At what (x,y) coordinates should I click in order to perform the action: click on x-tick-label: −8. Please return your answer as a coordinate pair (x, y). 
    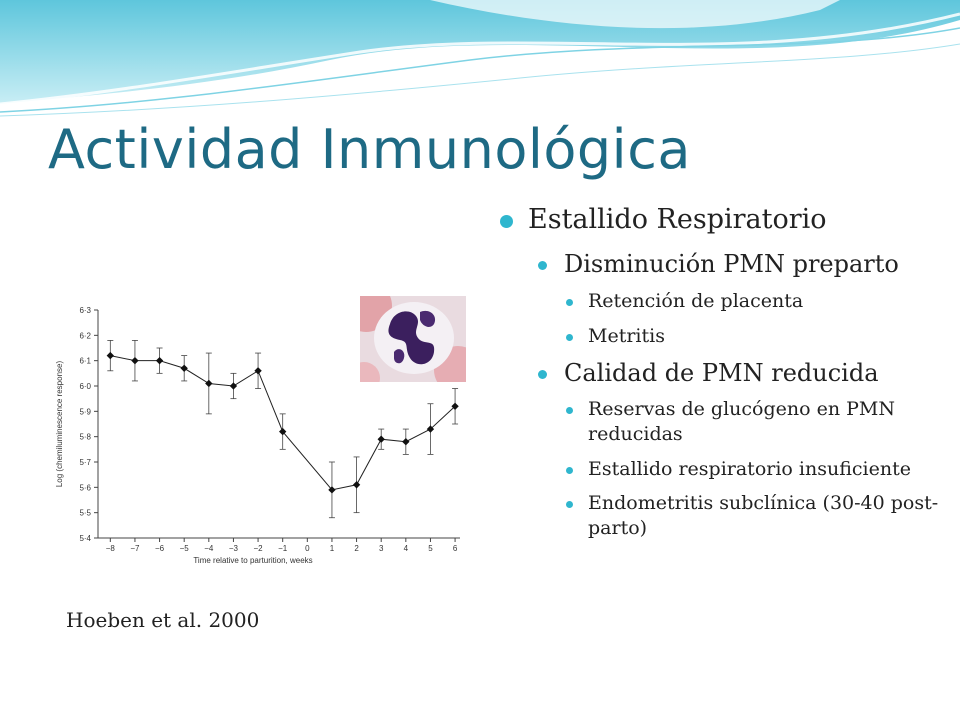
    Looking at the image, I should click on (111, 548).